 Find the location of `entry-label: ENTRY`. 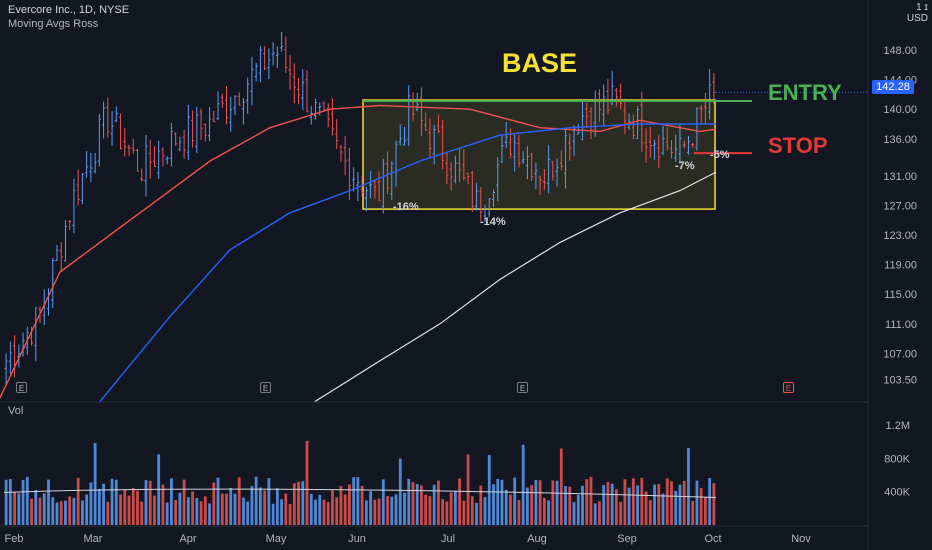

entry-label: ENTRY is located at coordinates (805, 92).